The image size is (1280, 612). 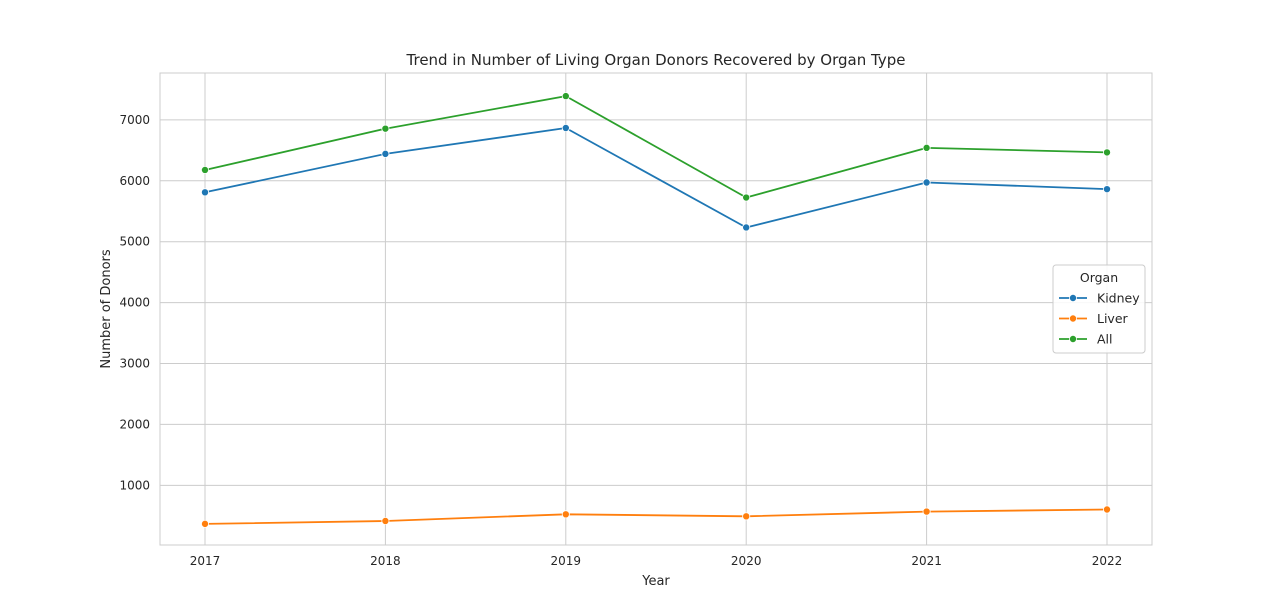 I want to click on legend-label-kidney: Kidney, so click(x=1118, y=298).